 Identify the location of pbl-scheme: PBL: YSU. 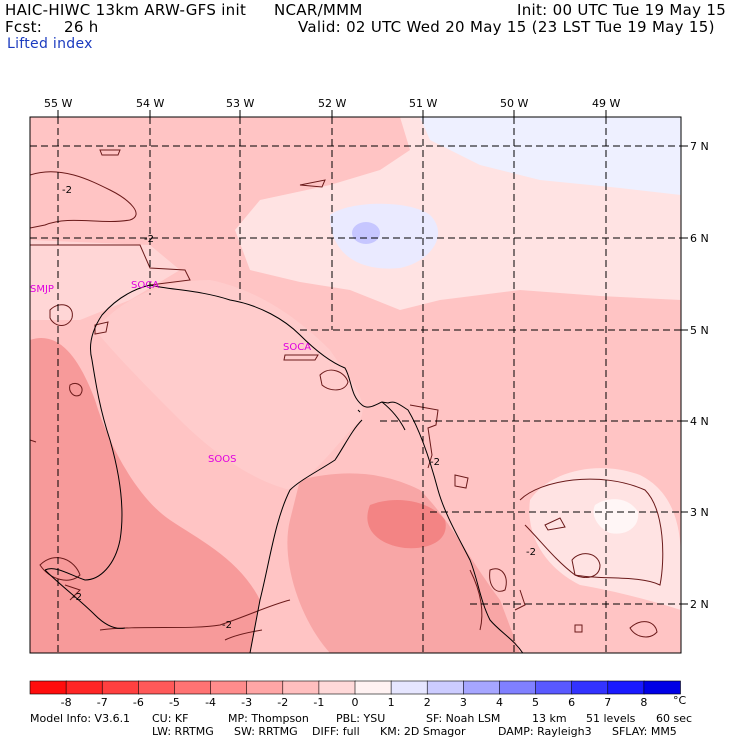
(361, 718).